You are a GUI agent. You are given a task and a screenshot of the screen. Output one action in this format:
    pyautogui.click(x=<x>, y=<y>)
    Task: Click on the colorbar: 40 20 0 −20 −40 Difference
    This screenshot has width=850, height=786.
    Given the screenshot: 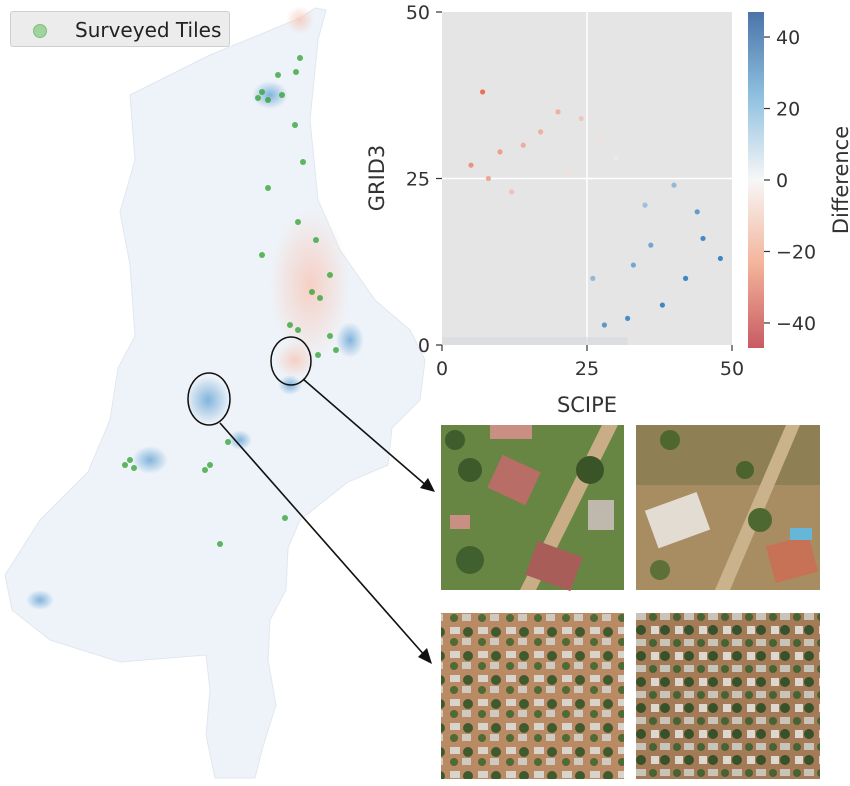 What is the action you would take?
    pyautogui.click(x=799, y=180)
    